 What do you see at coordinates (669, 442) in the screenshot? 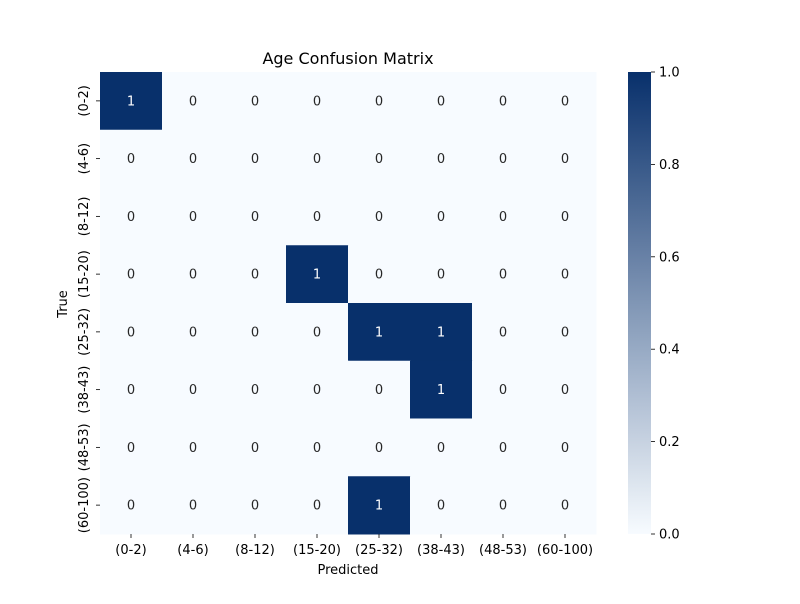
I see `colorbar-tick-label: 0.2` at bounding box center [669, 442].